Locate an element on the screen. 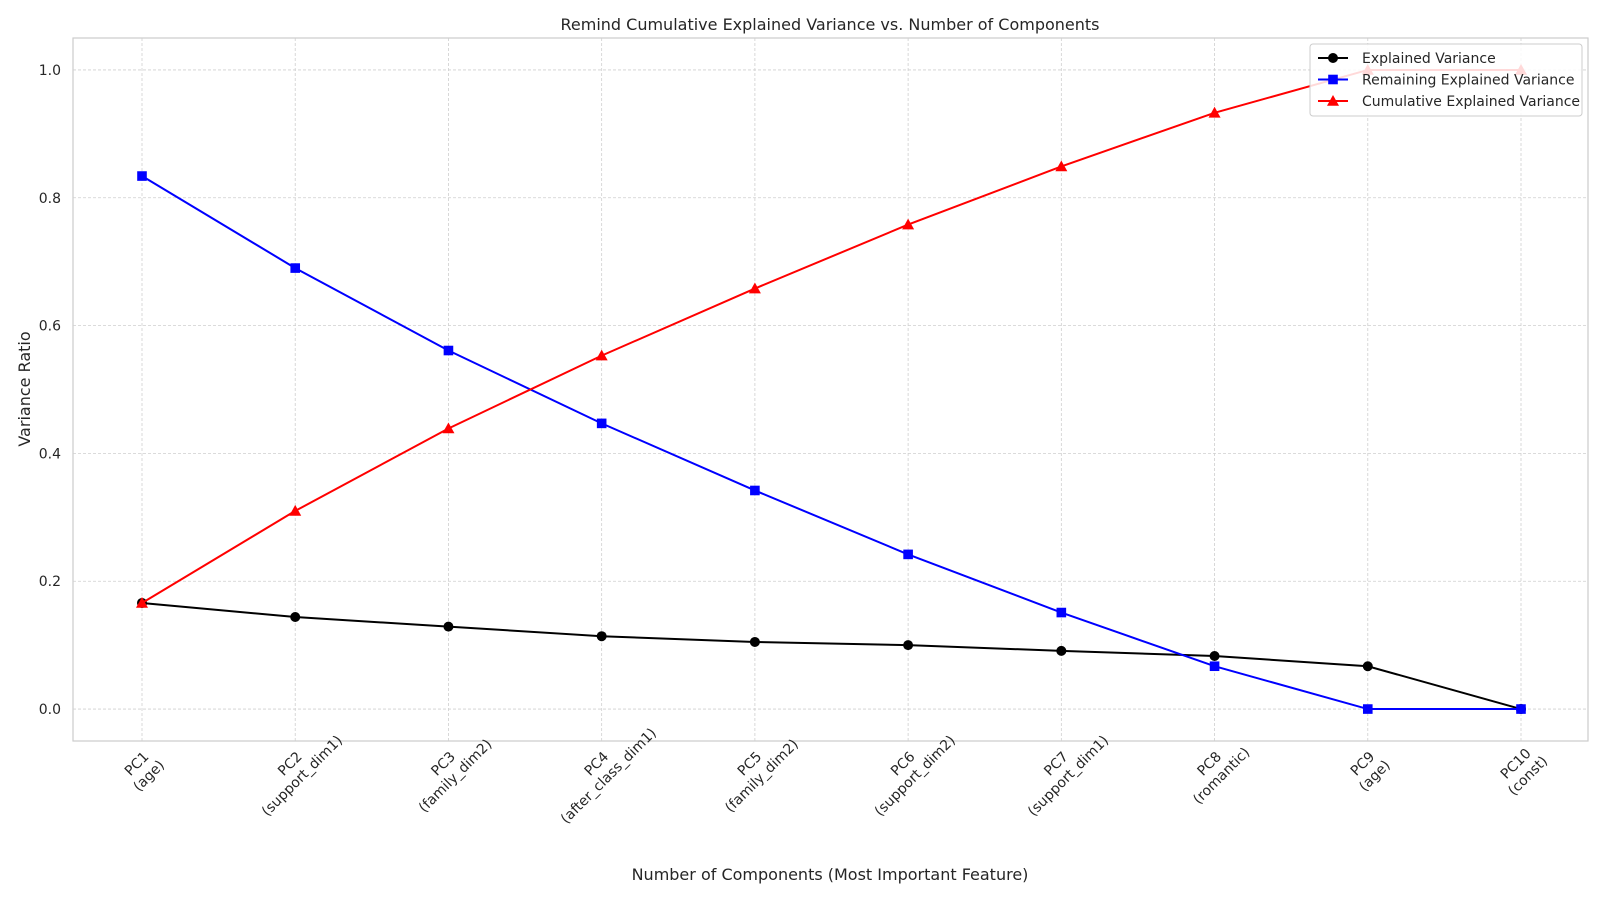 The image size is (1600, 900). series-line is located at coordinates (831, 656).